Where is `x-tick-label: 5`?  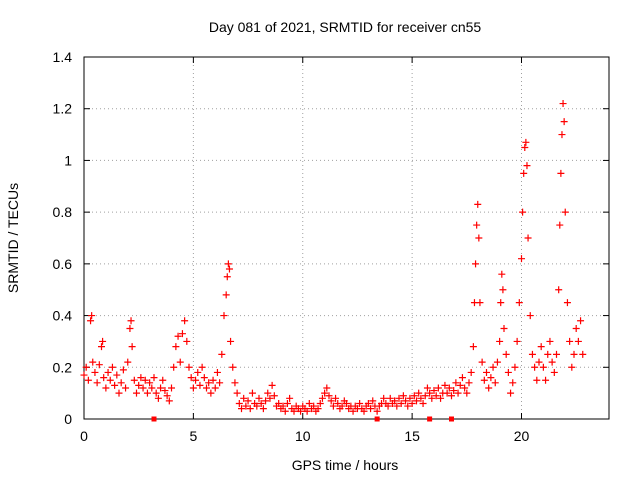
x-tick-label: 5 is located at coordinates (193, 436).